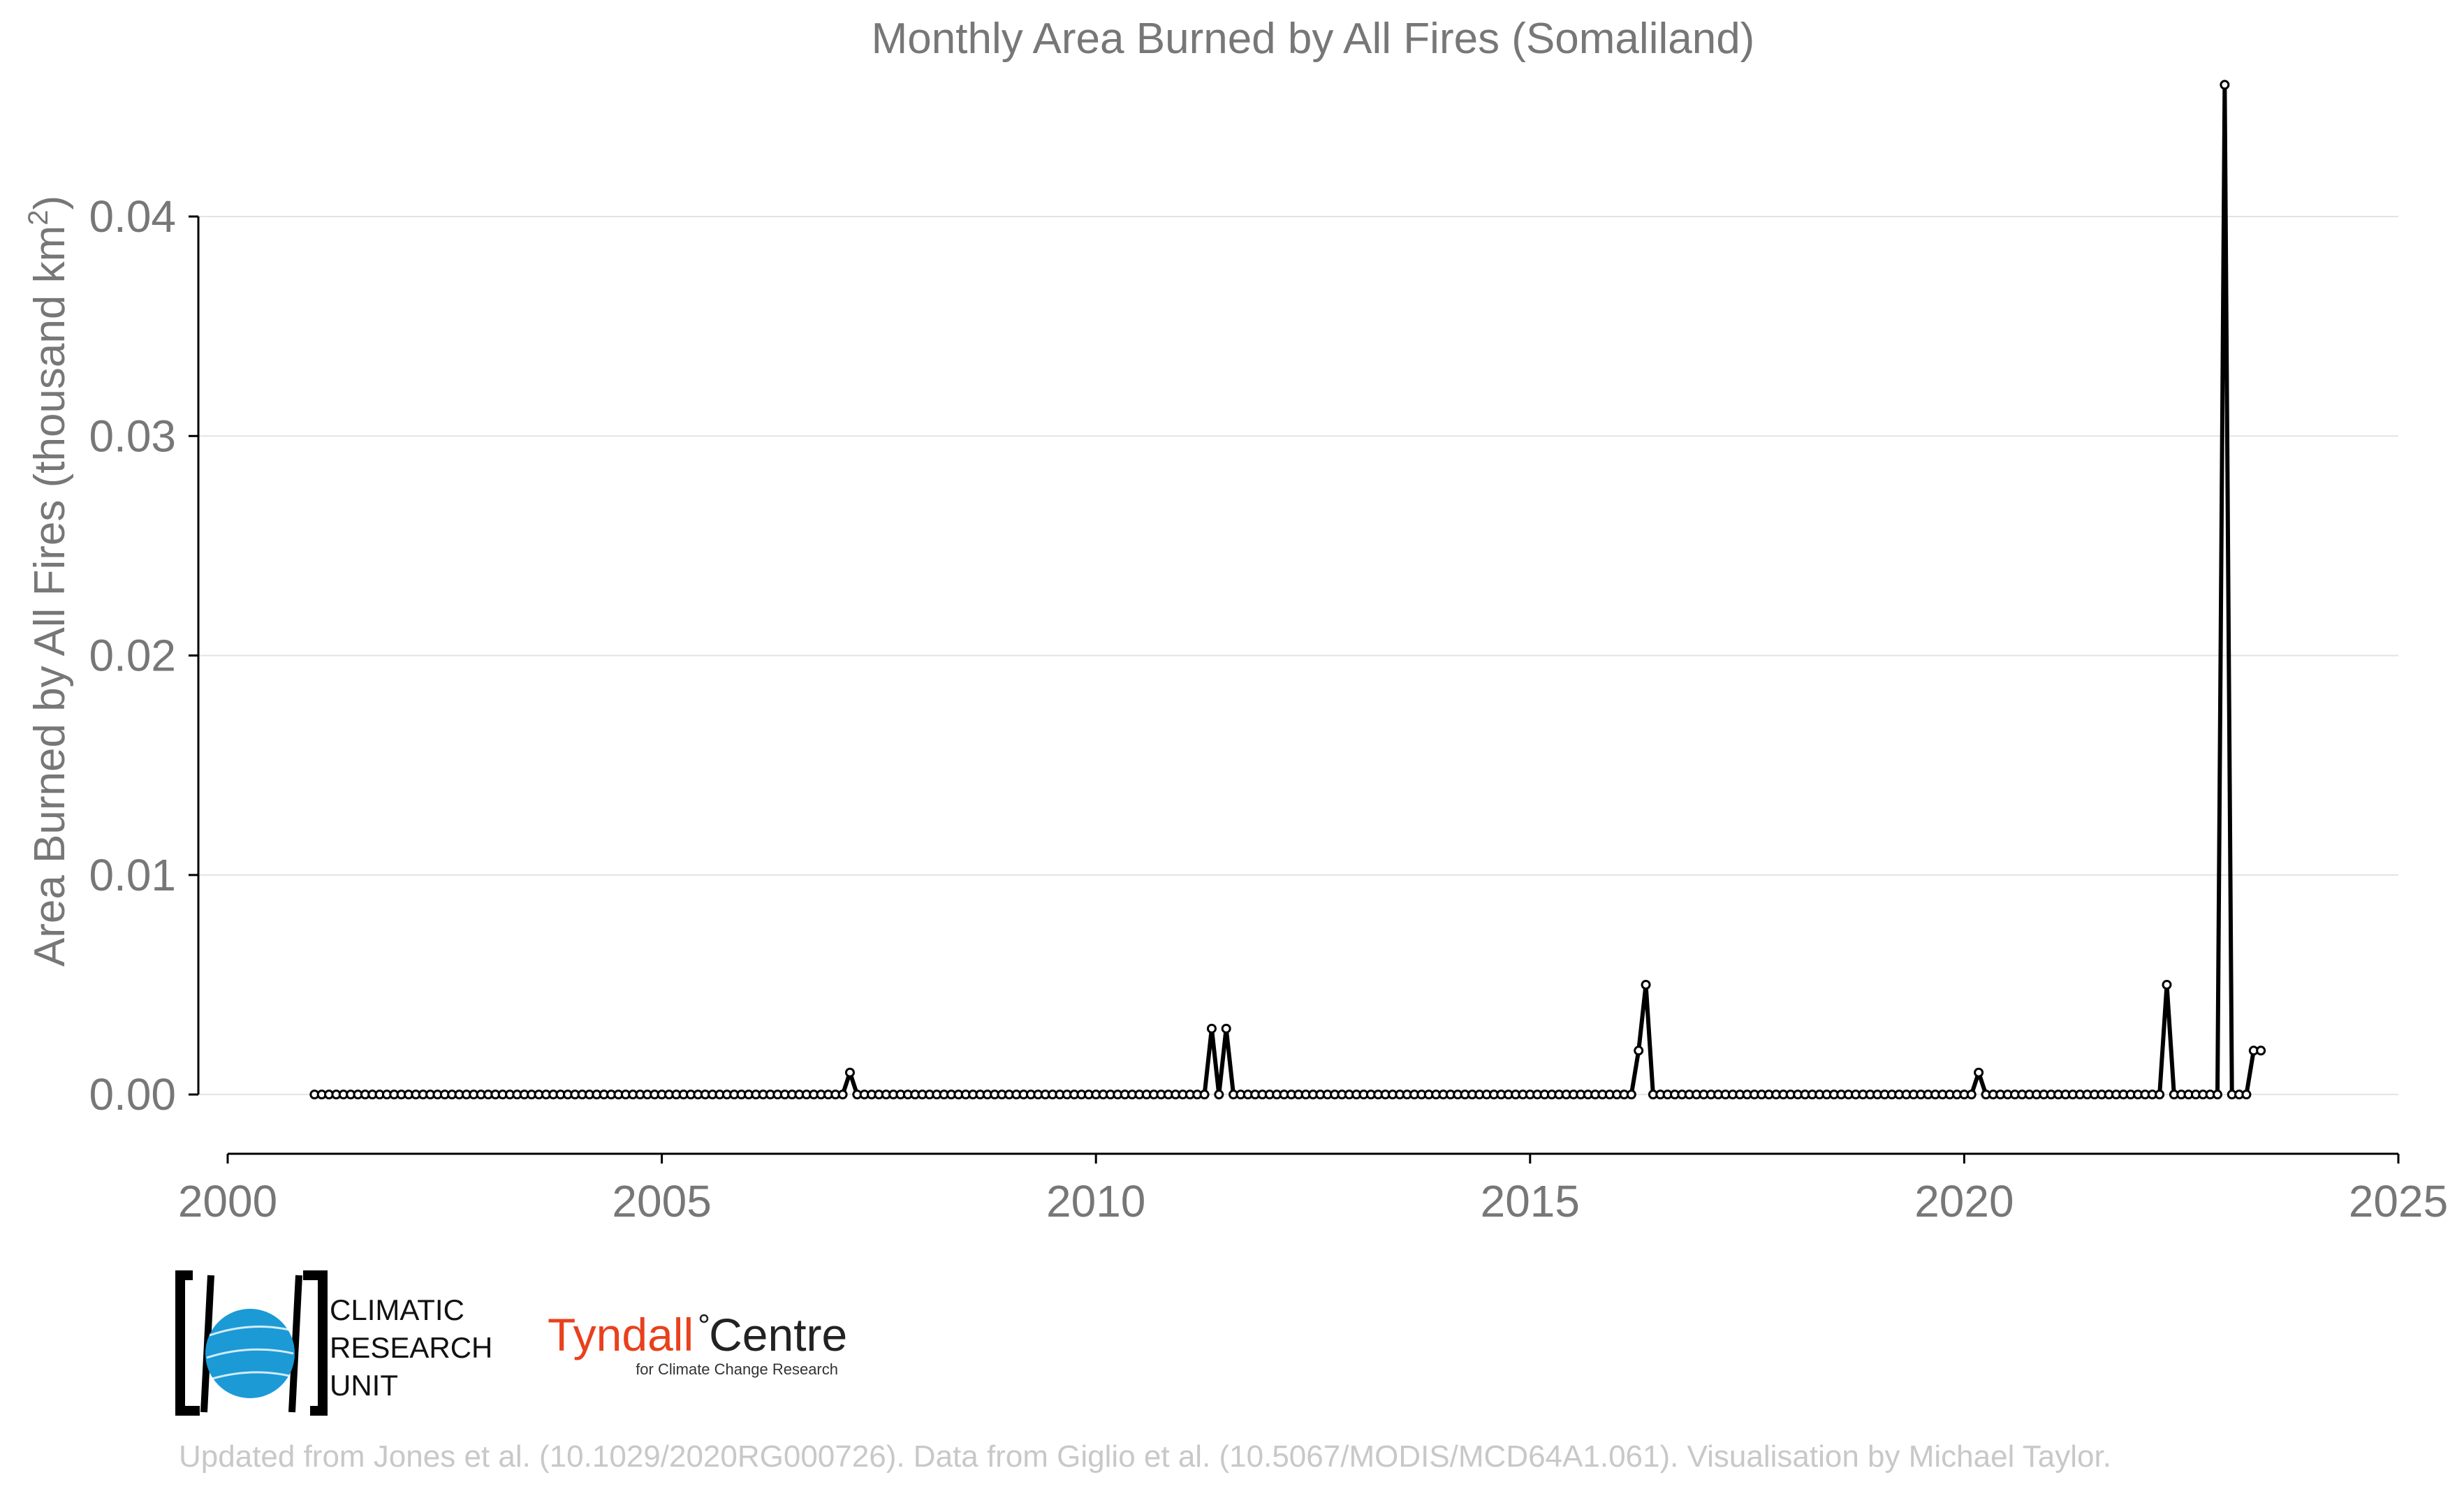  I want to click on tyndall-subtitle: for Climate Change Research, so click(737, 1369).